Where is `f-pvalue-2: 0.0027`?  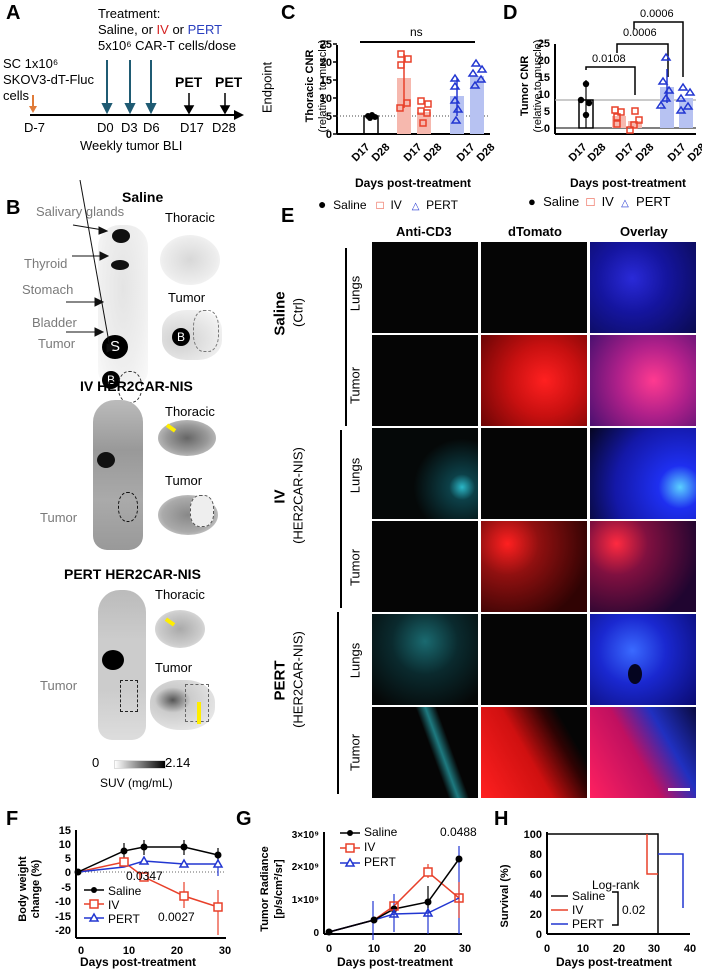
f-pvalue-2: 0.0027 is located at coordinates (176, 917).